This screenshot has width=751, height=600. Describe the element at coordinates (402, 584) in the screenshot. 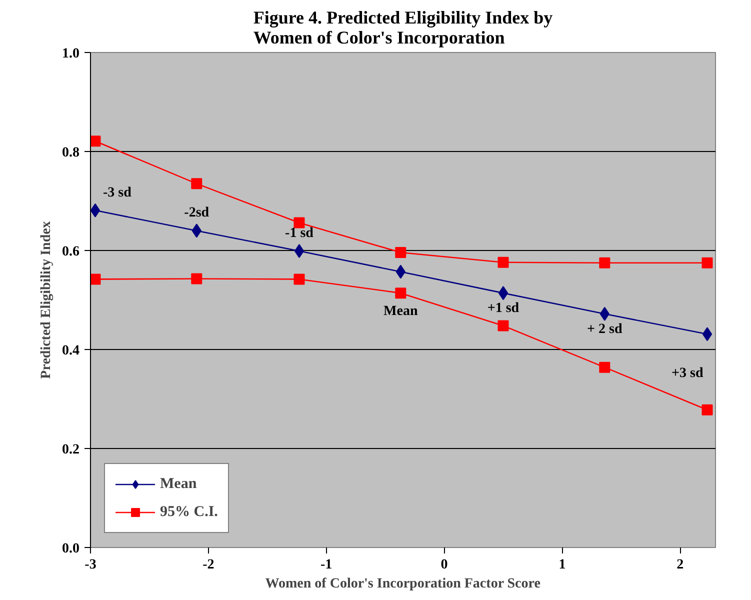

I see `x-axis-title: Women of Color's Incorporation Factor Score` at that location.